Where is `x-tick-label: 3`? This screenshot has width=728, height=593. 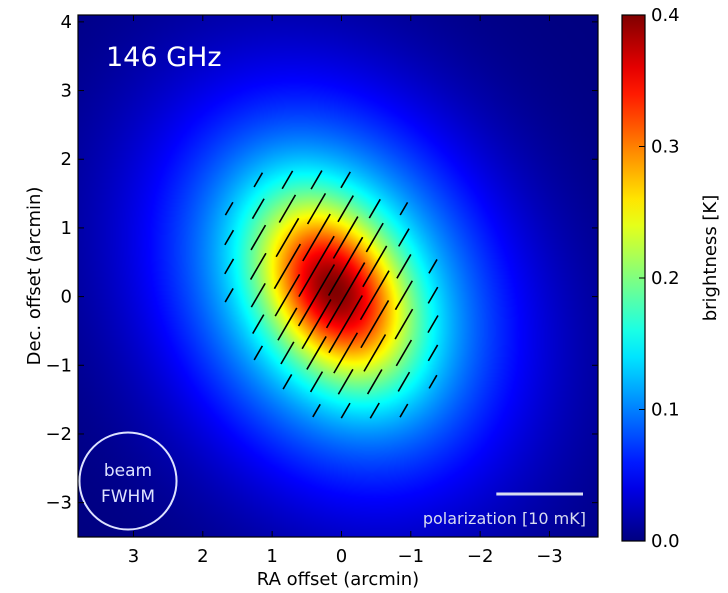 x-tick-label: 3 is located at coordinates (133, 556).